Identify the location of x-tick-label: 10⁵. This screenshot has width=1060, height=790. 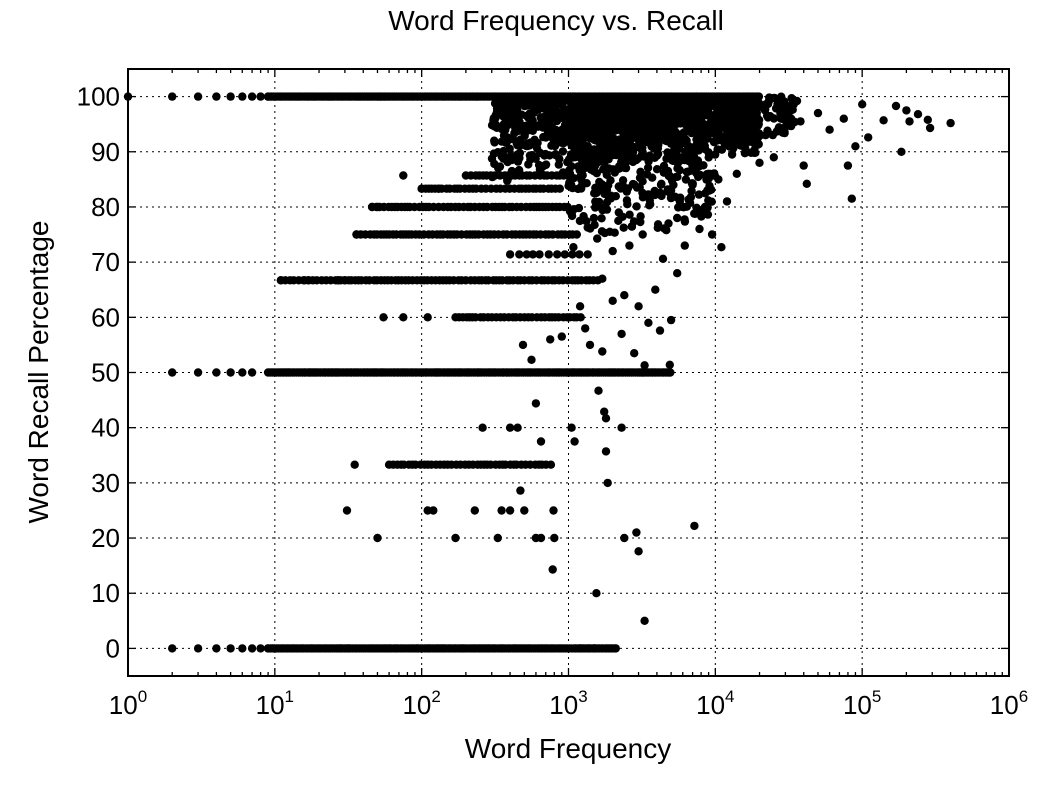
(862, 703).